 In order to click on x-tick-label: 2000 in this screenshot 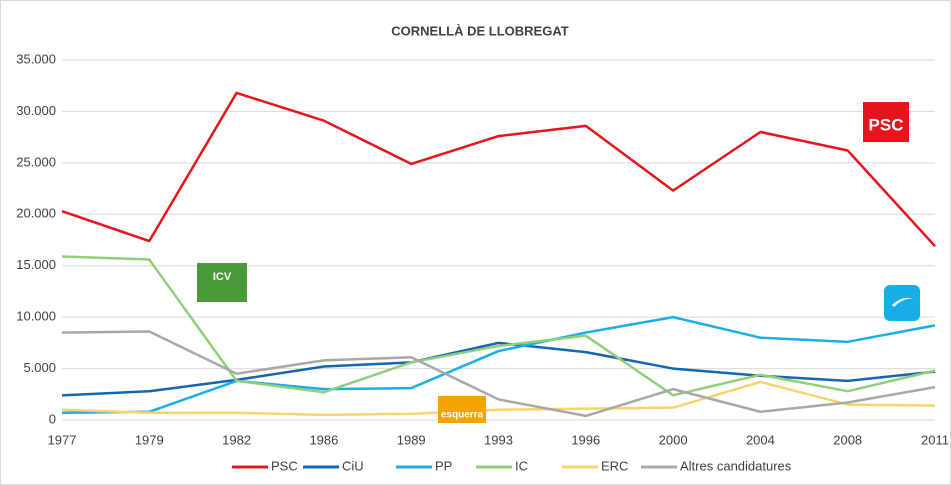, I will do `click(673, 439)`.